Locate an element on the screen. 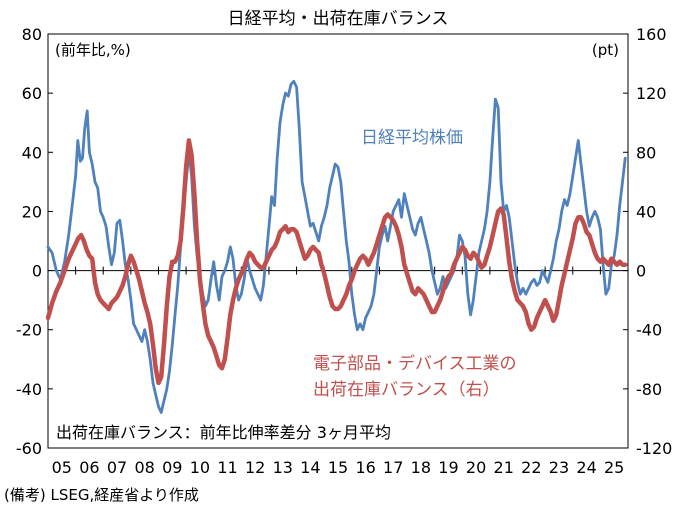  left-axis: 80 60 40 20 0 -20 -40 -60 is located at coordinates (34, 241).